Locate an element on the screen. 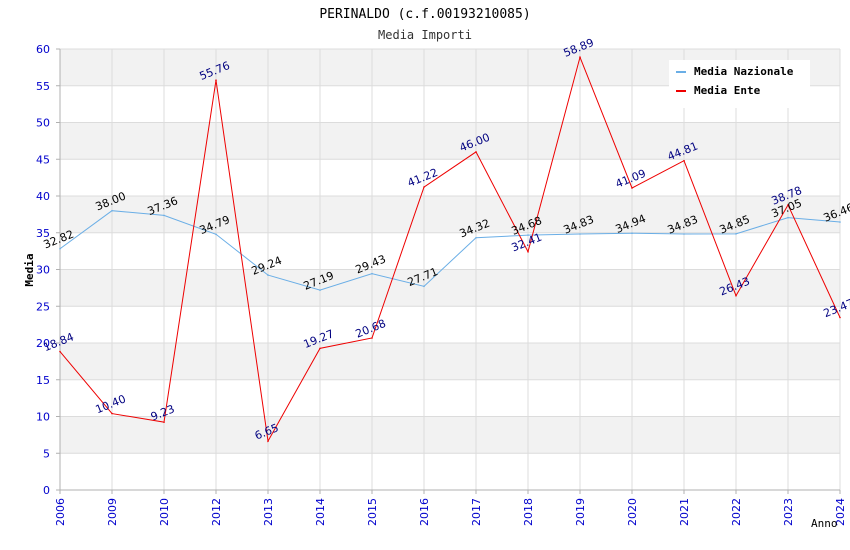  x-tick-label: 2022 is located at coordinates (736, 512).